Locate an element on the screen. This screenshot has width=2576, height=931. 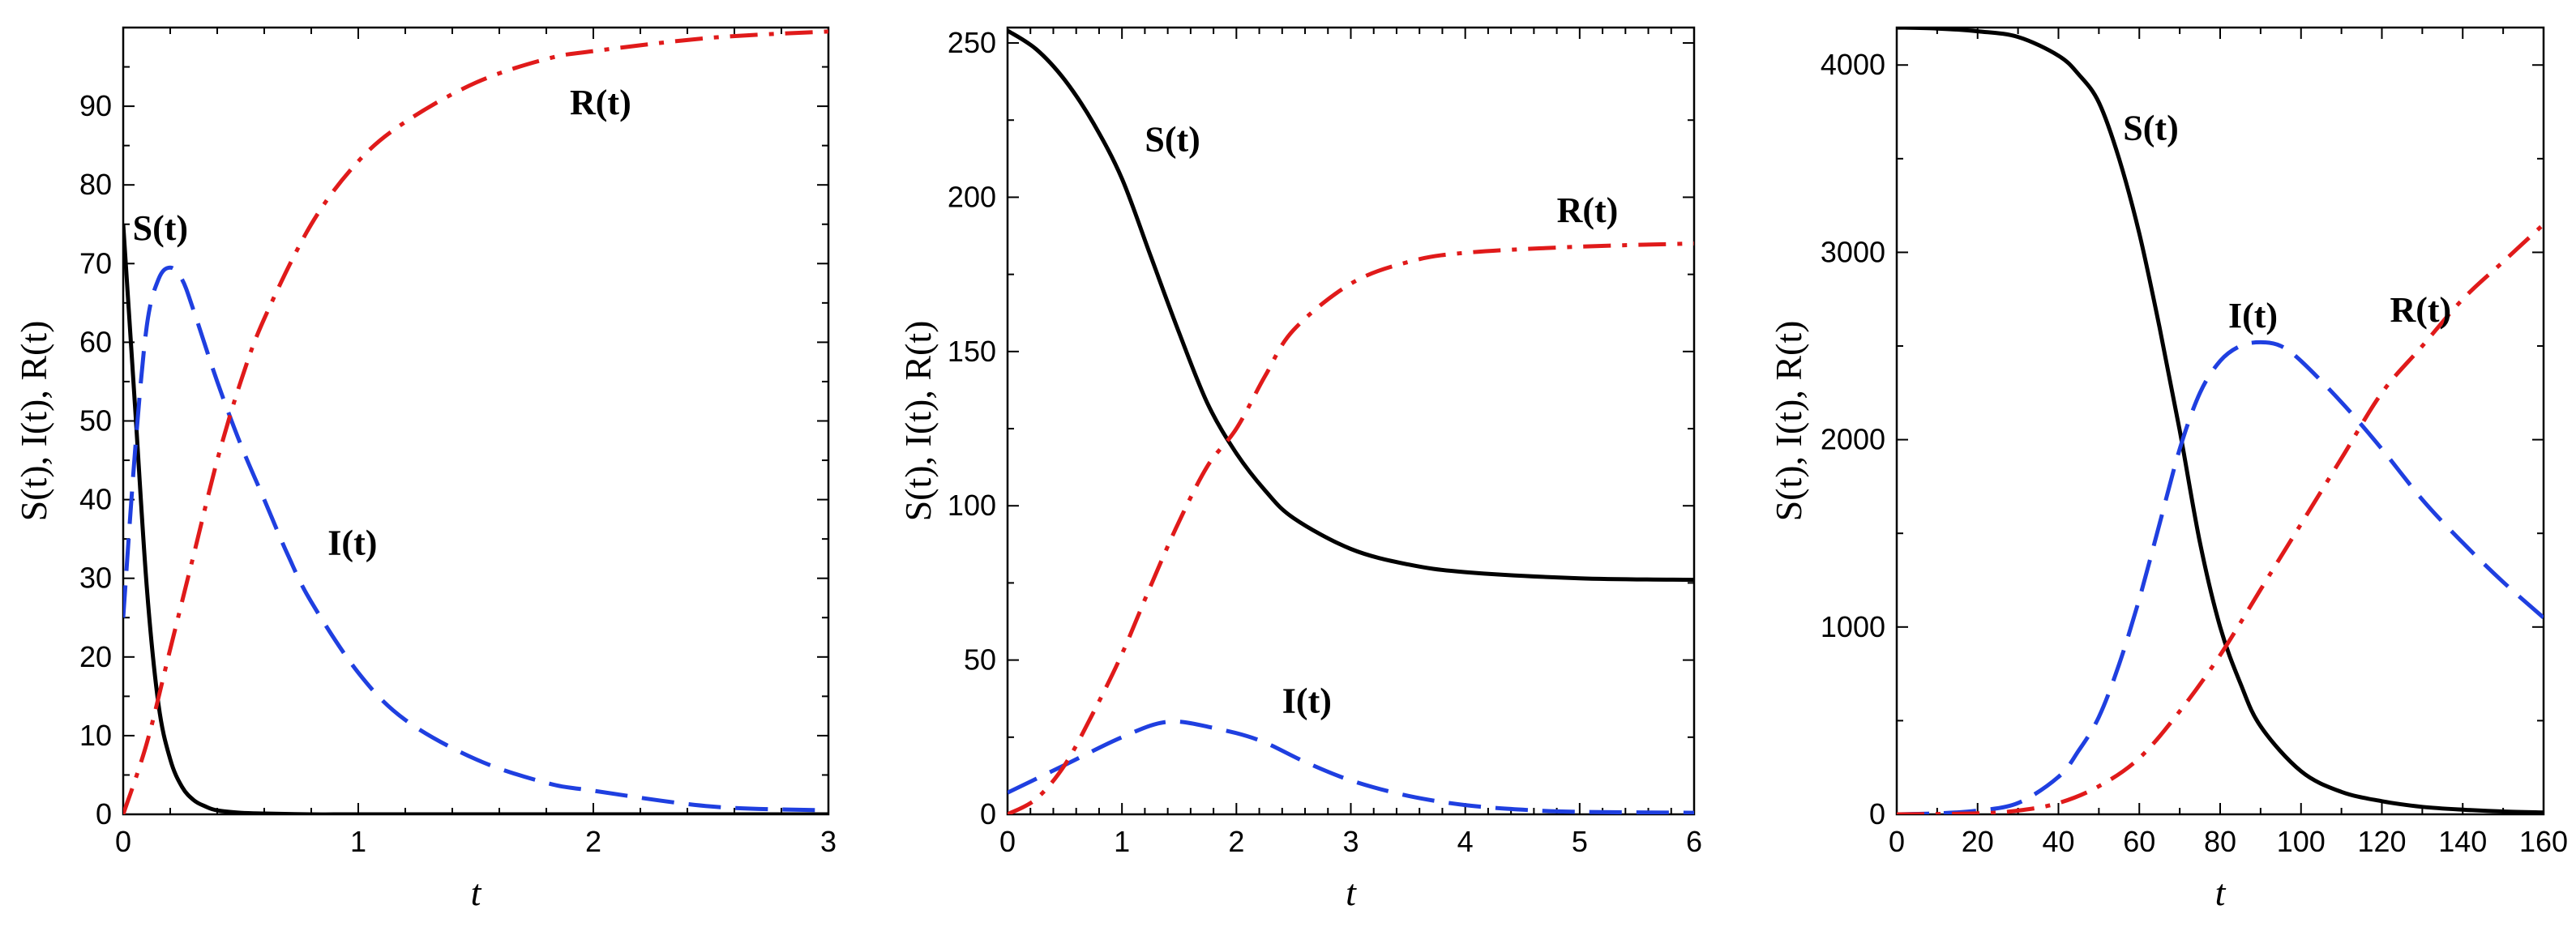
y-tick-label: 2000 is located at coordinates (1853, 439).